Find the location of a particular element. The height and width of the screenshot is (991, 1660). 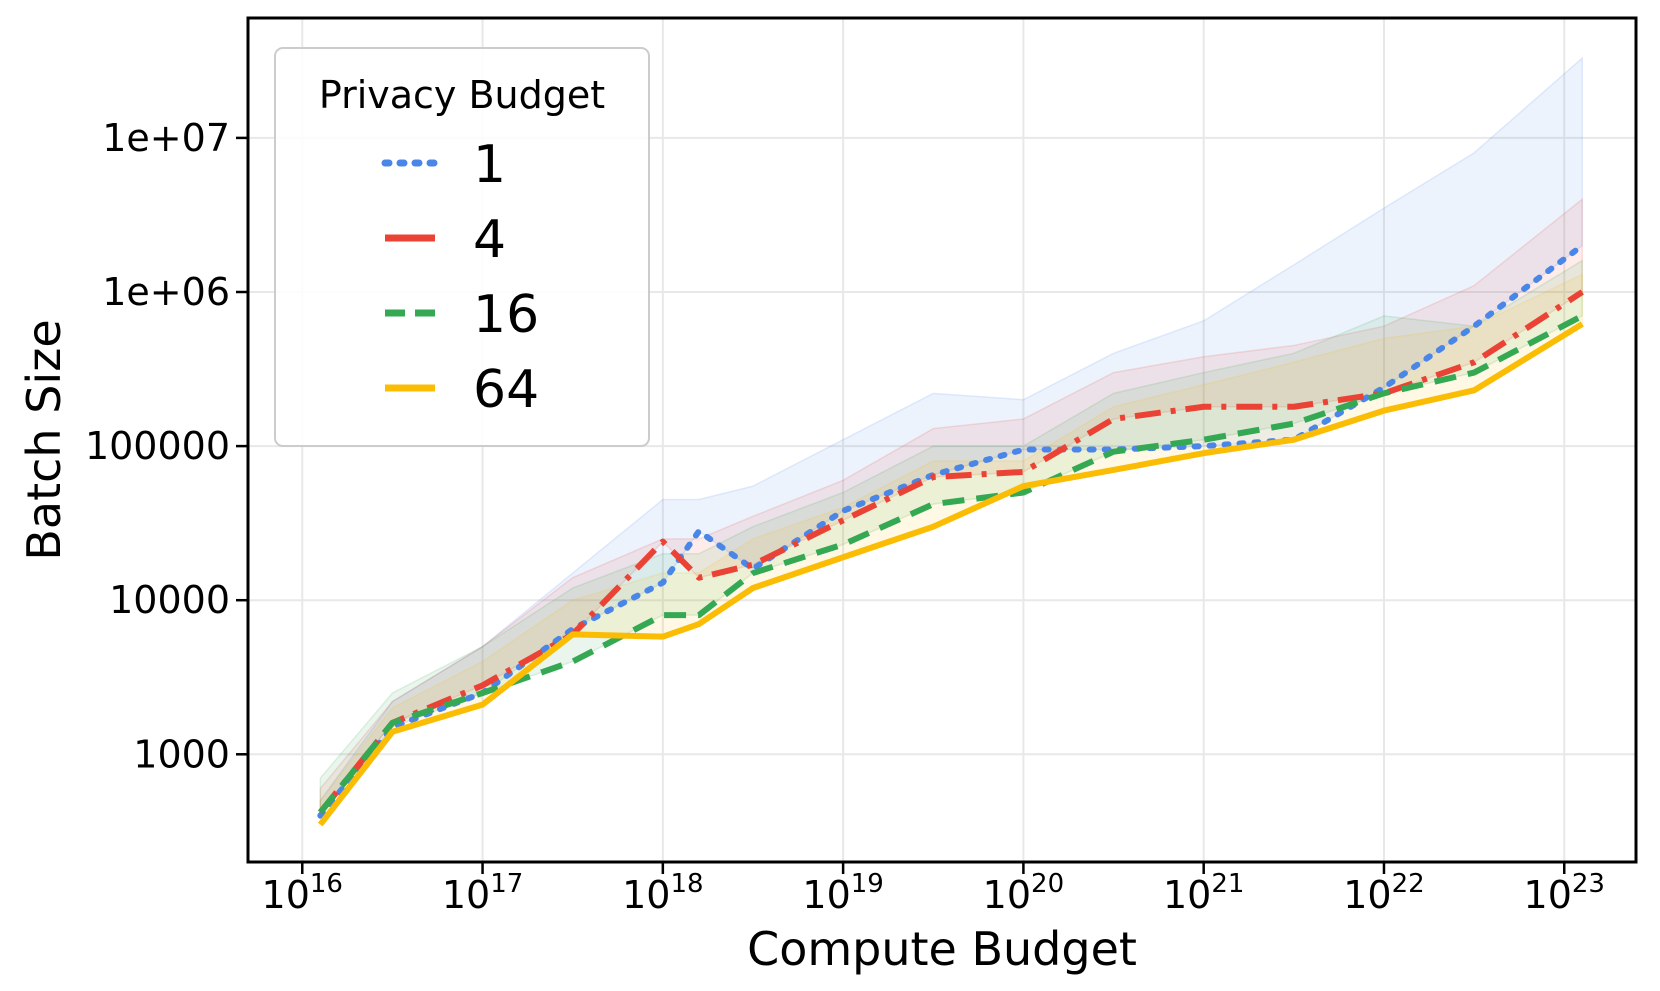

x-tick-label: 1019 is located at coordinates (842, 893).